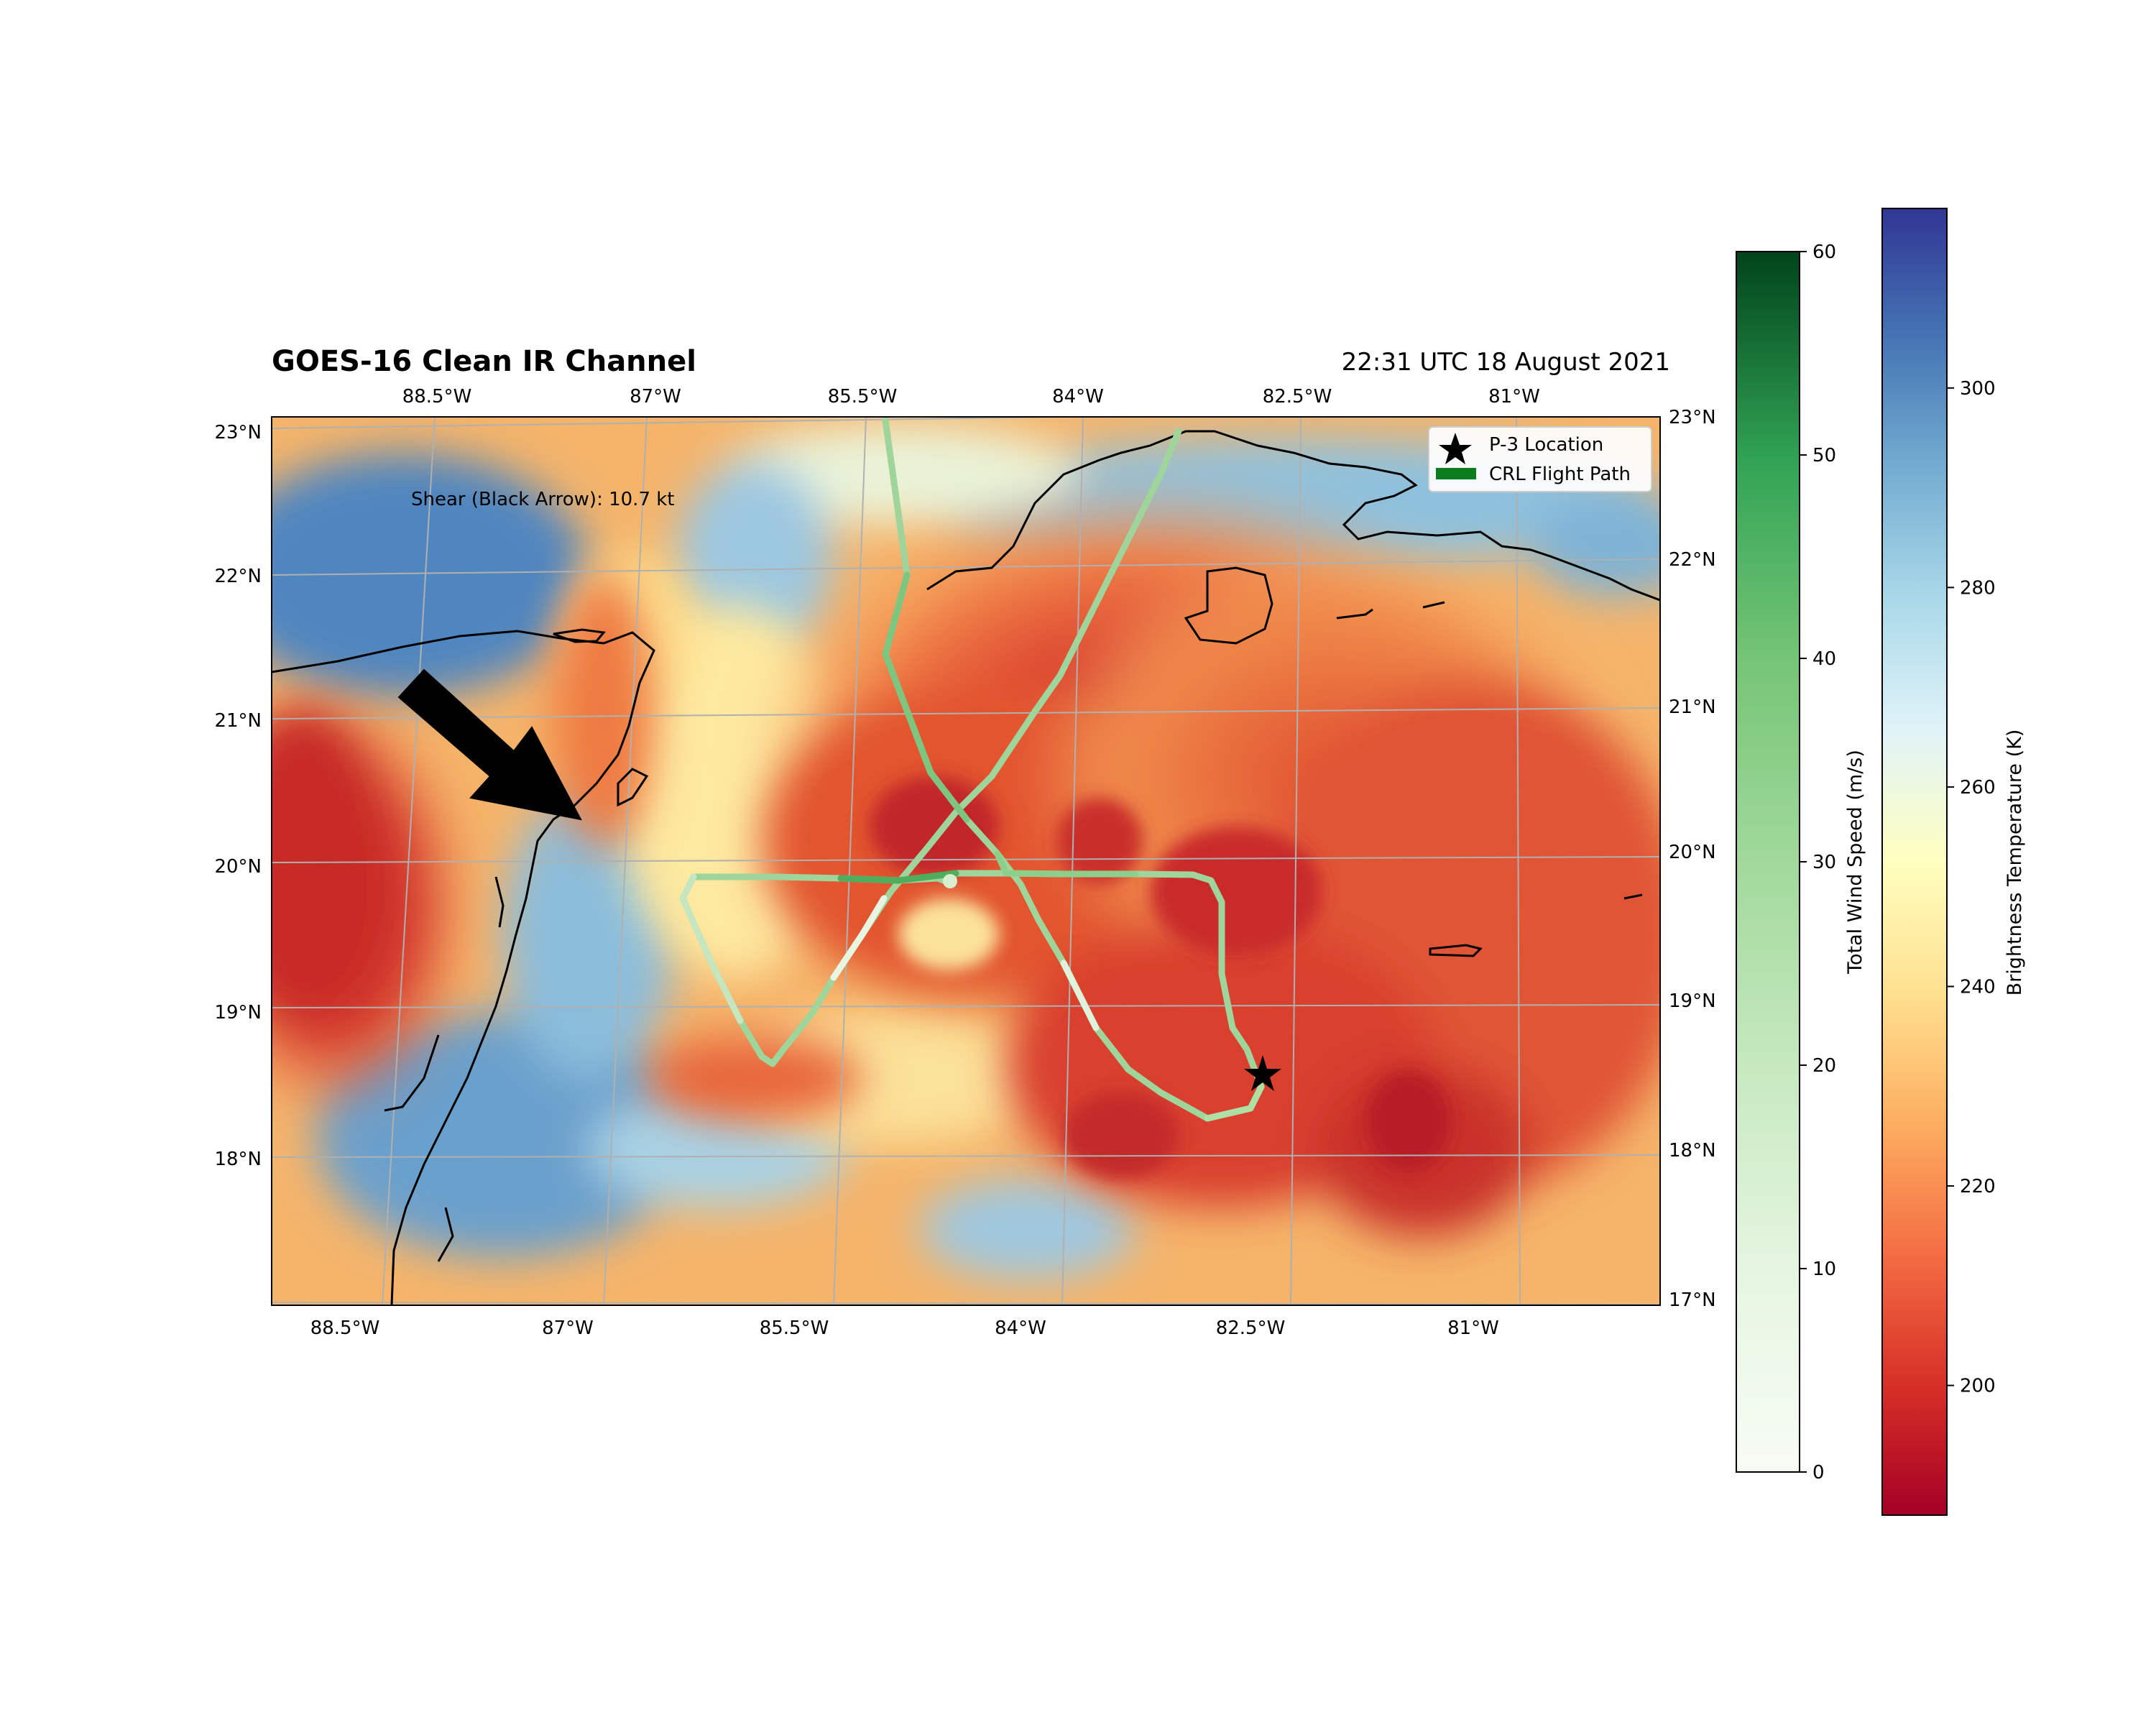 This screenshot has height=1725, width=2156. Describe the element at coordinates (1978, 588) in the screenshot. I see `tb-tick-label: 280` at that location.